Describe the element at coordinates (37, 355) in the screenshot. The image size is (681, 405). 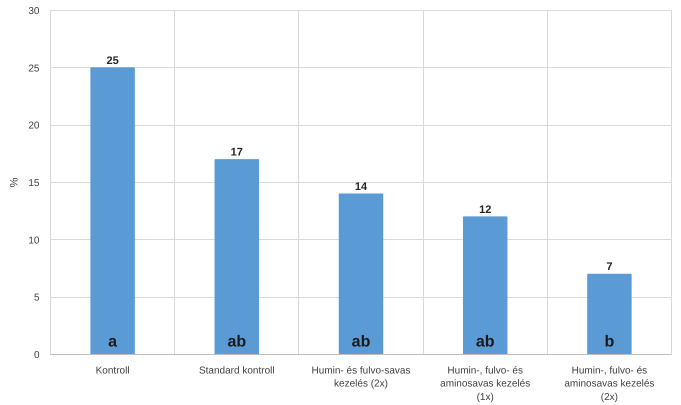
I see `y-tick-label: 0` at that location.